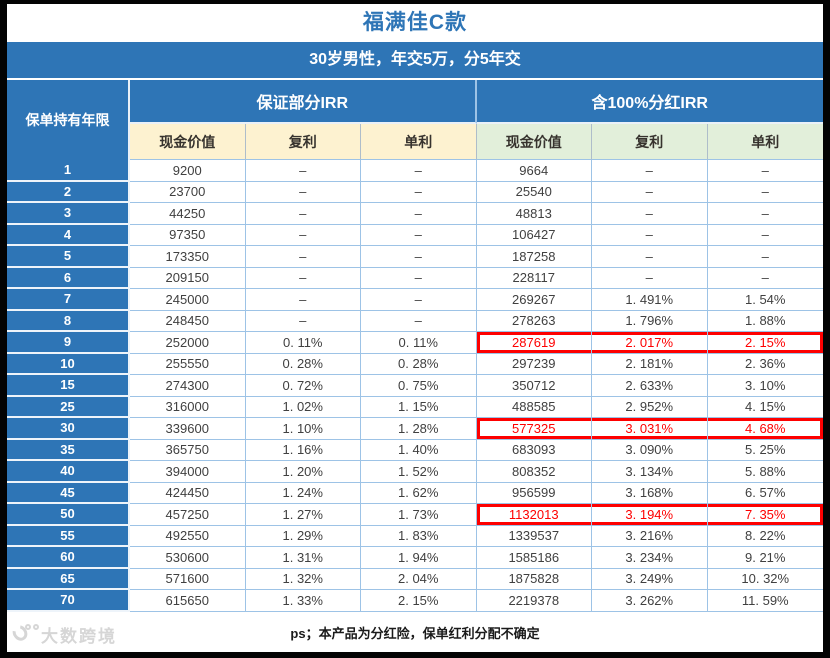 Image resolution: width=830 pixels, height=658 pixels. I want to click on value-cell: 106427, so click(534, 235).